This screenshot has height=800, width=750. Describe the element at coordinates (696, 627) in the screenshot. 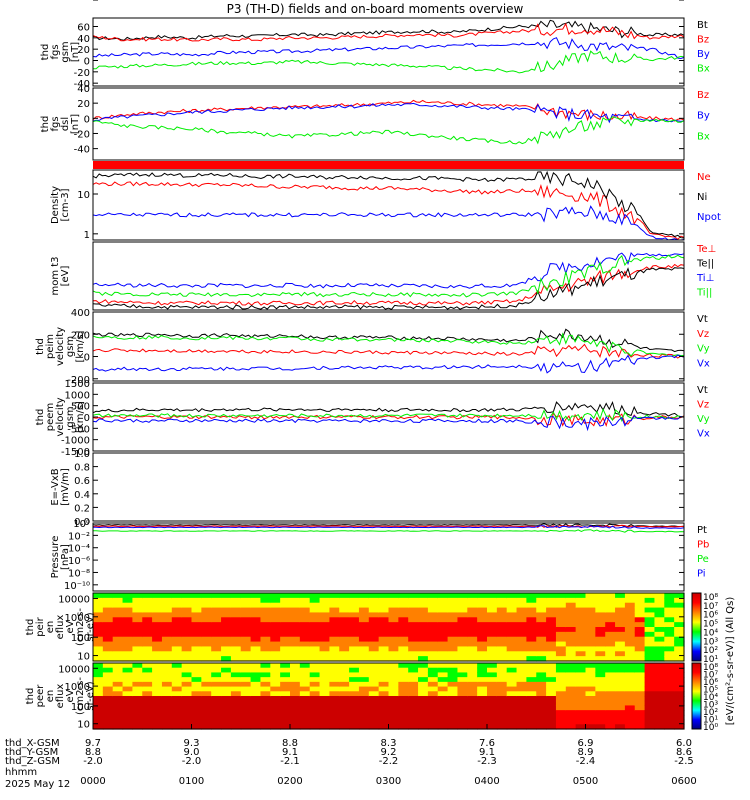

I see `colorbar-strip` at that location.